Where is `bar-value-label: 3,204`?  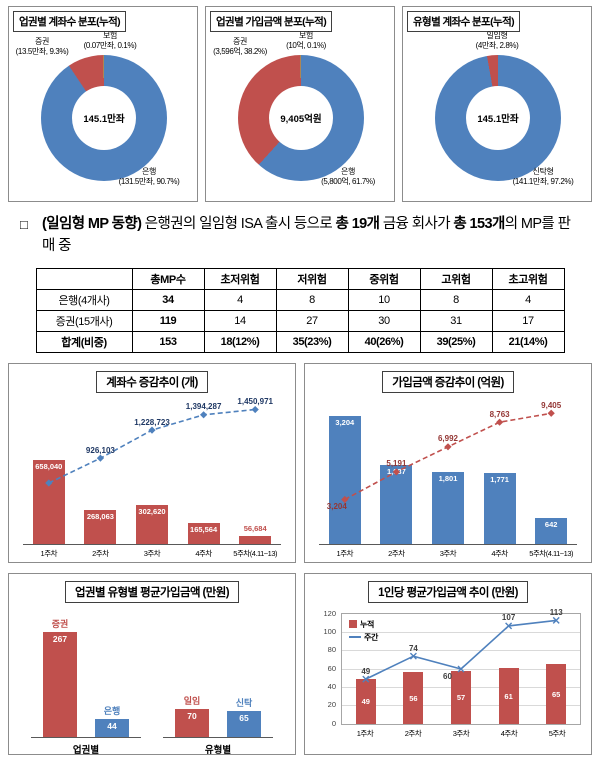 bar-value-label: 3,204 is located at coordinates (345, 423).